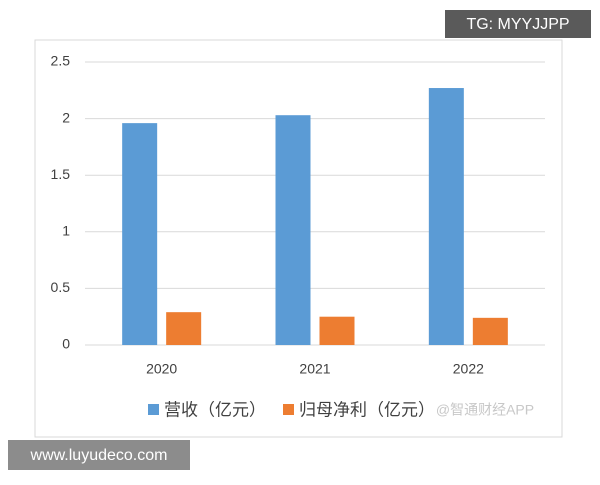  Describe the element at coordinates (468, 369) in the screenshot. I see `x-tick-label: 2022` at that location.